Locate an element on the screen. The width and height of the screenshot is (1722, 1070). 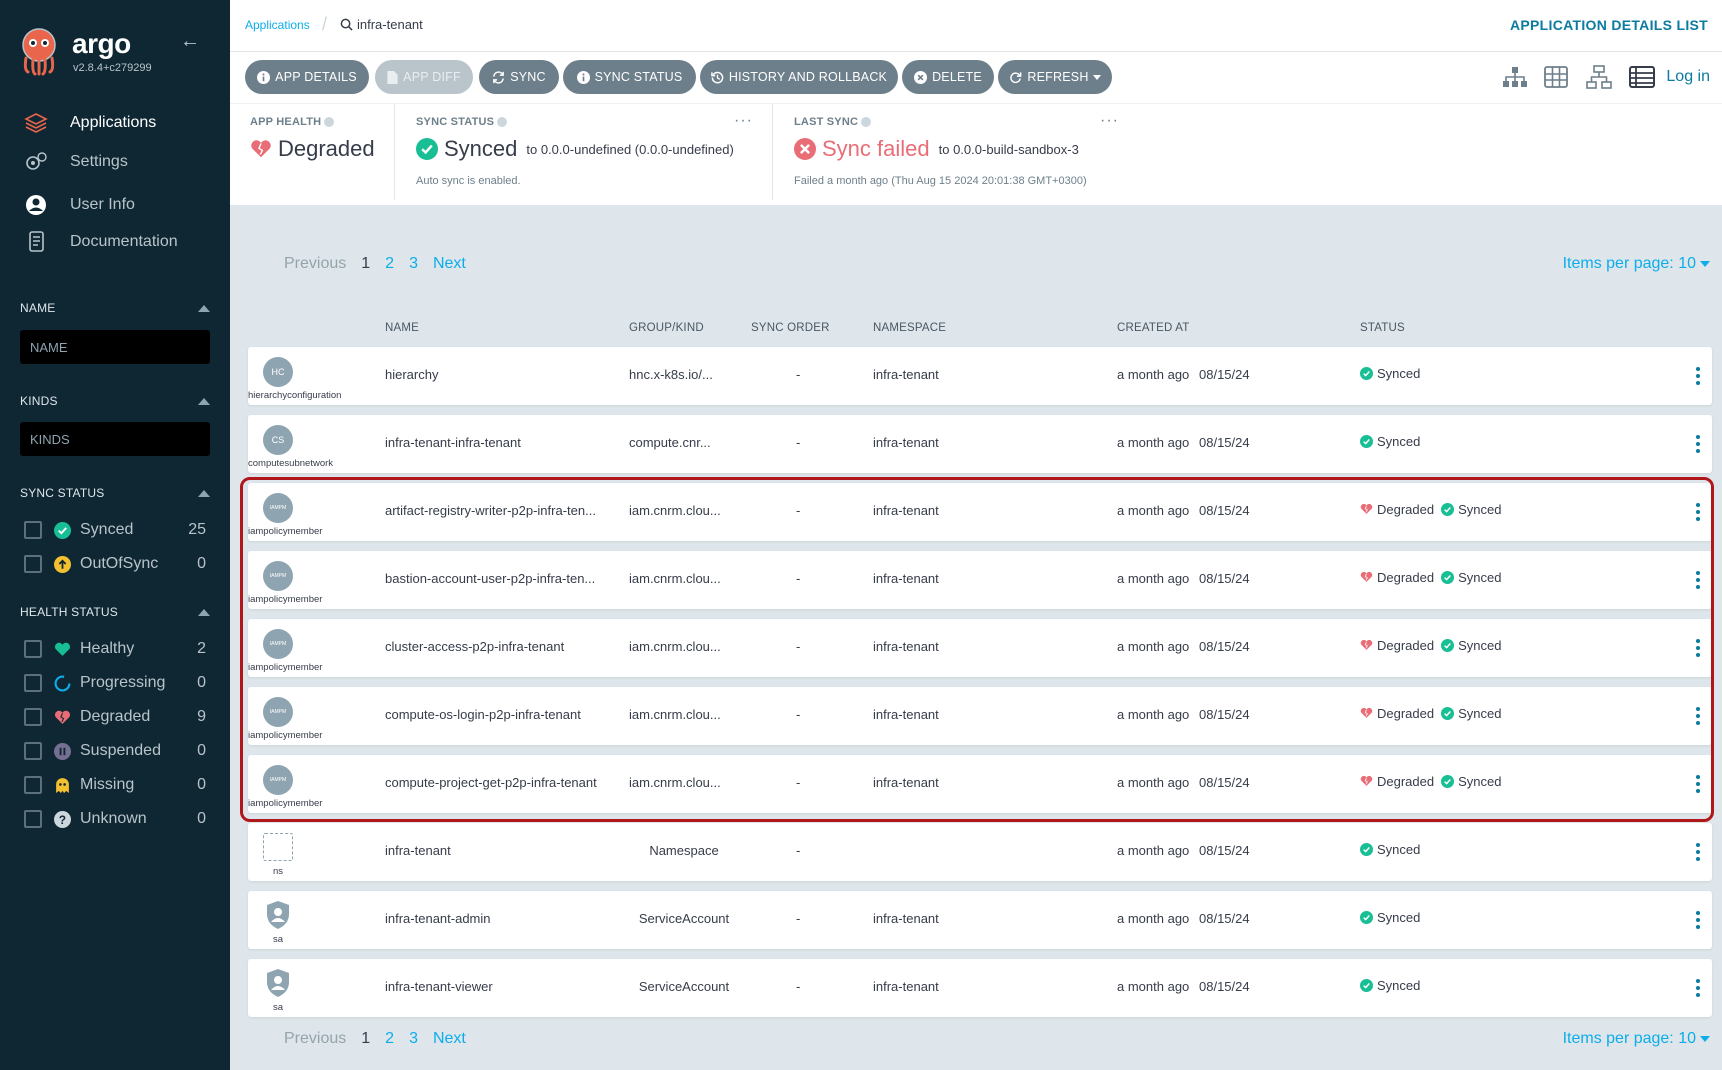
filter-suspended: Suspended 0 is located at coordinates (115, 751).